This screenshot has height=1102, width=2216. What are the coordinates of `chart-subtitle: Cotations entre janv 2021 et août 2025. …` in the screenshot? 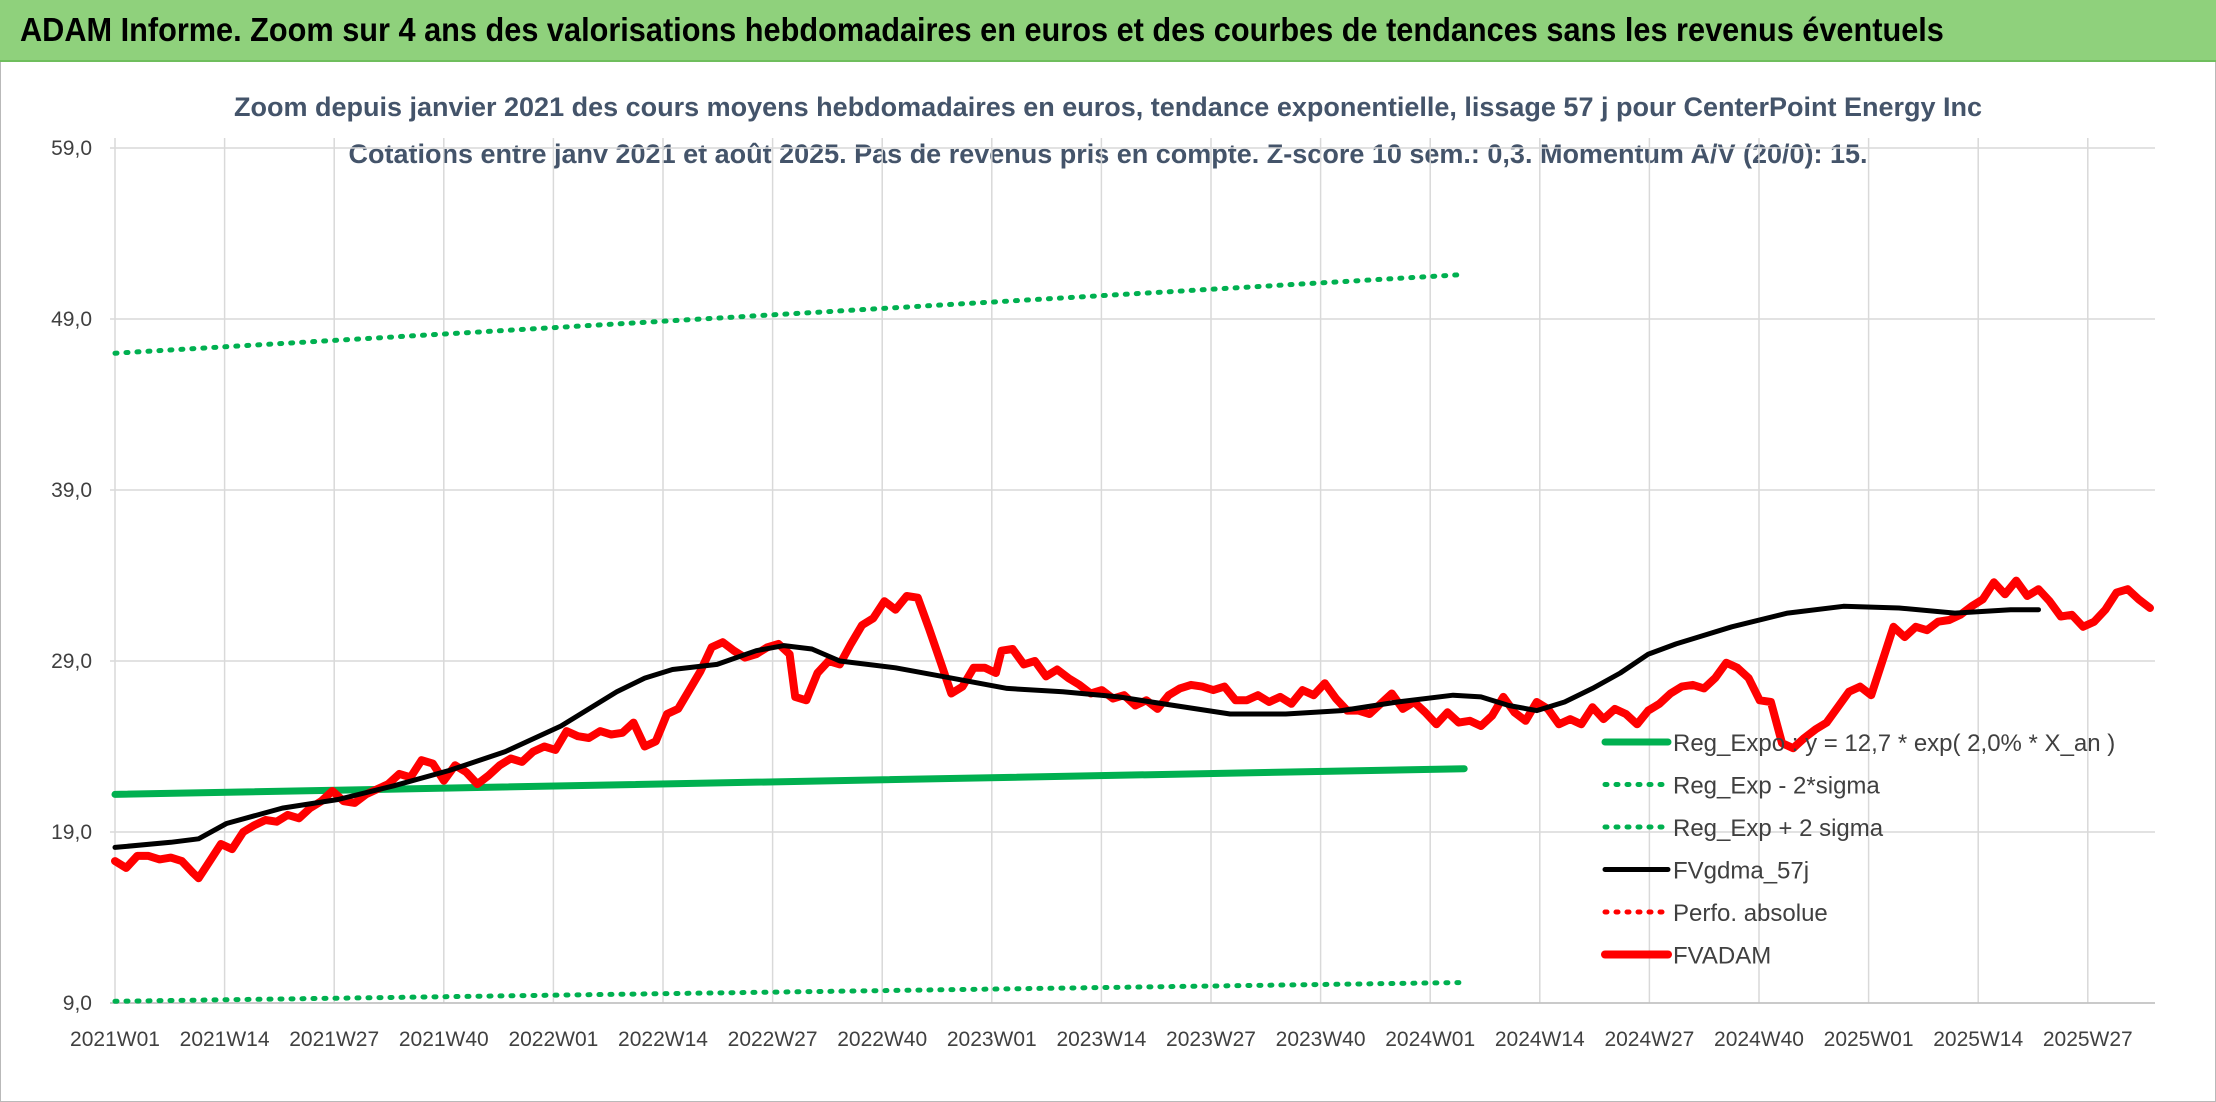 It's located at (1107, 154).